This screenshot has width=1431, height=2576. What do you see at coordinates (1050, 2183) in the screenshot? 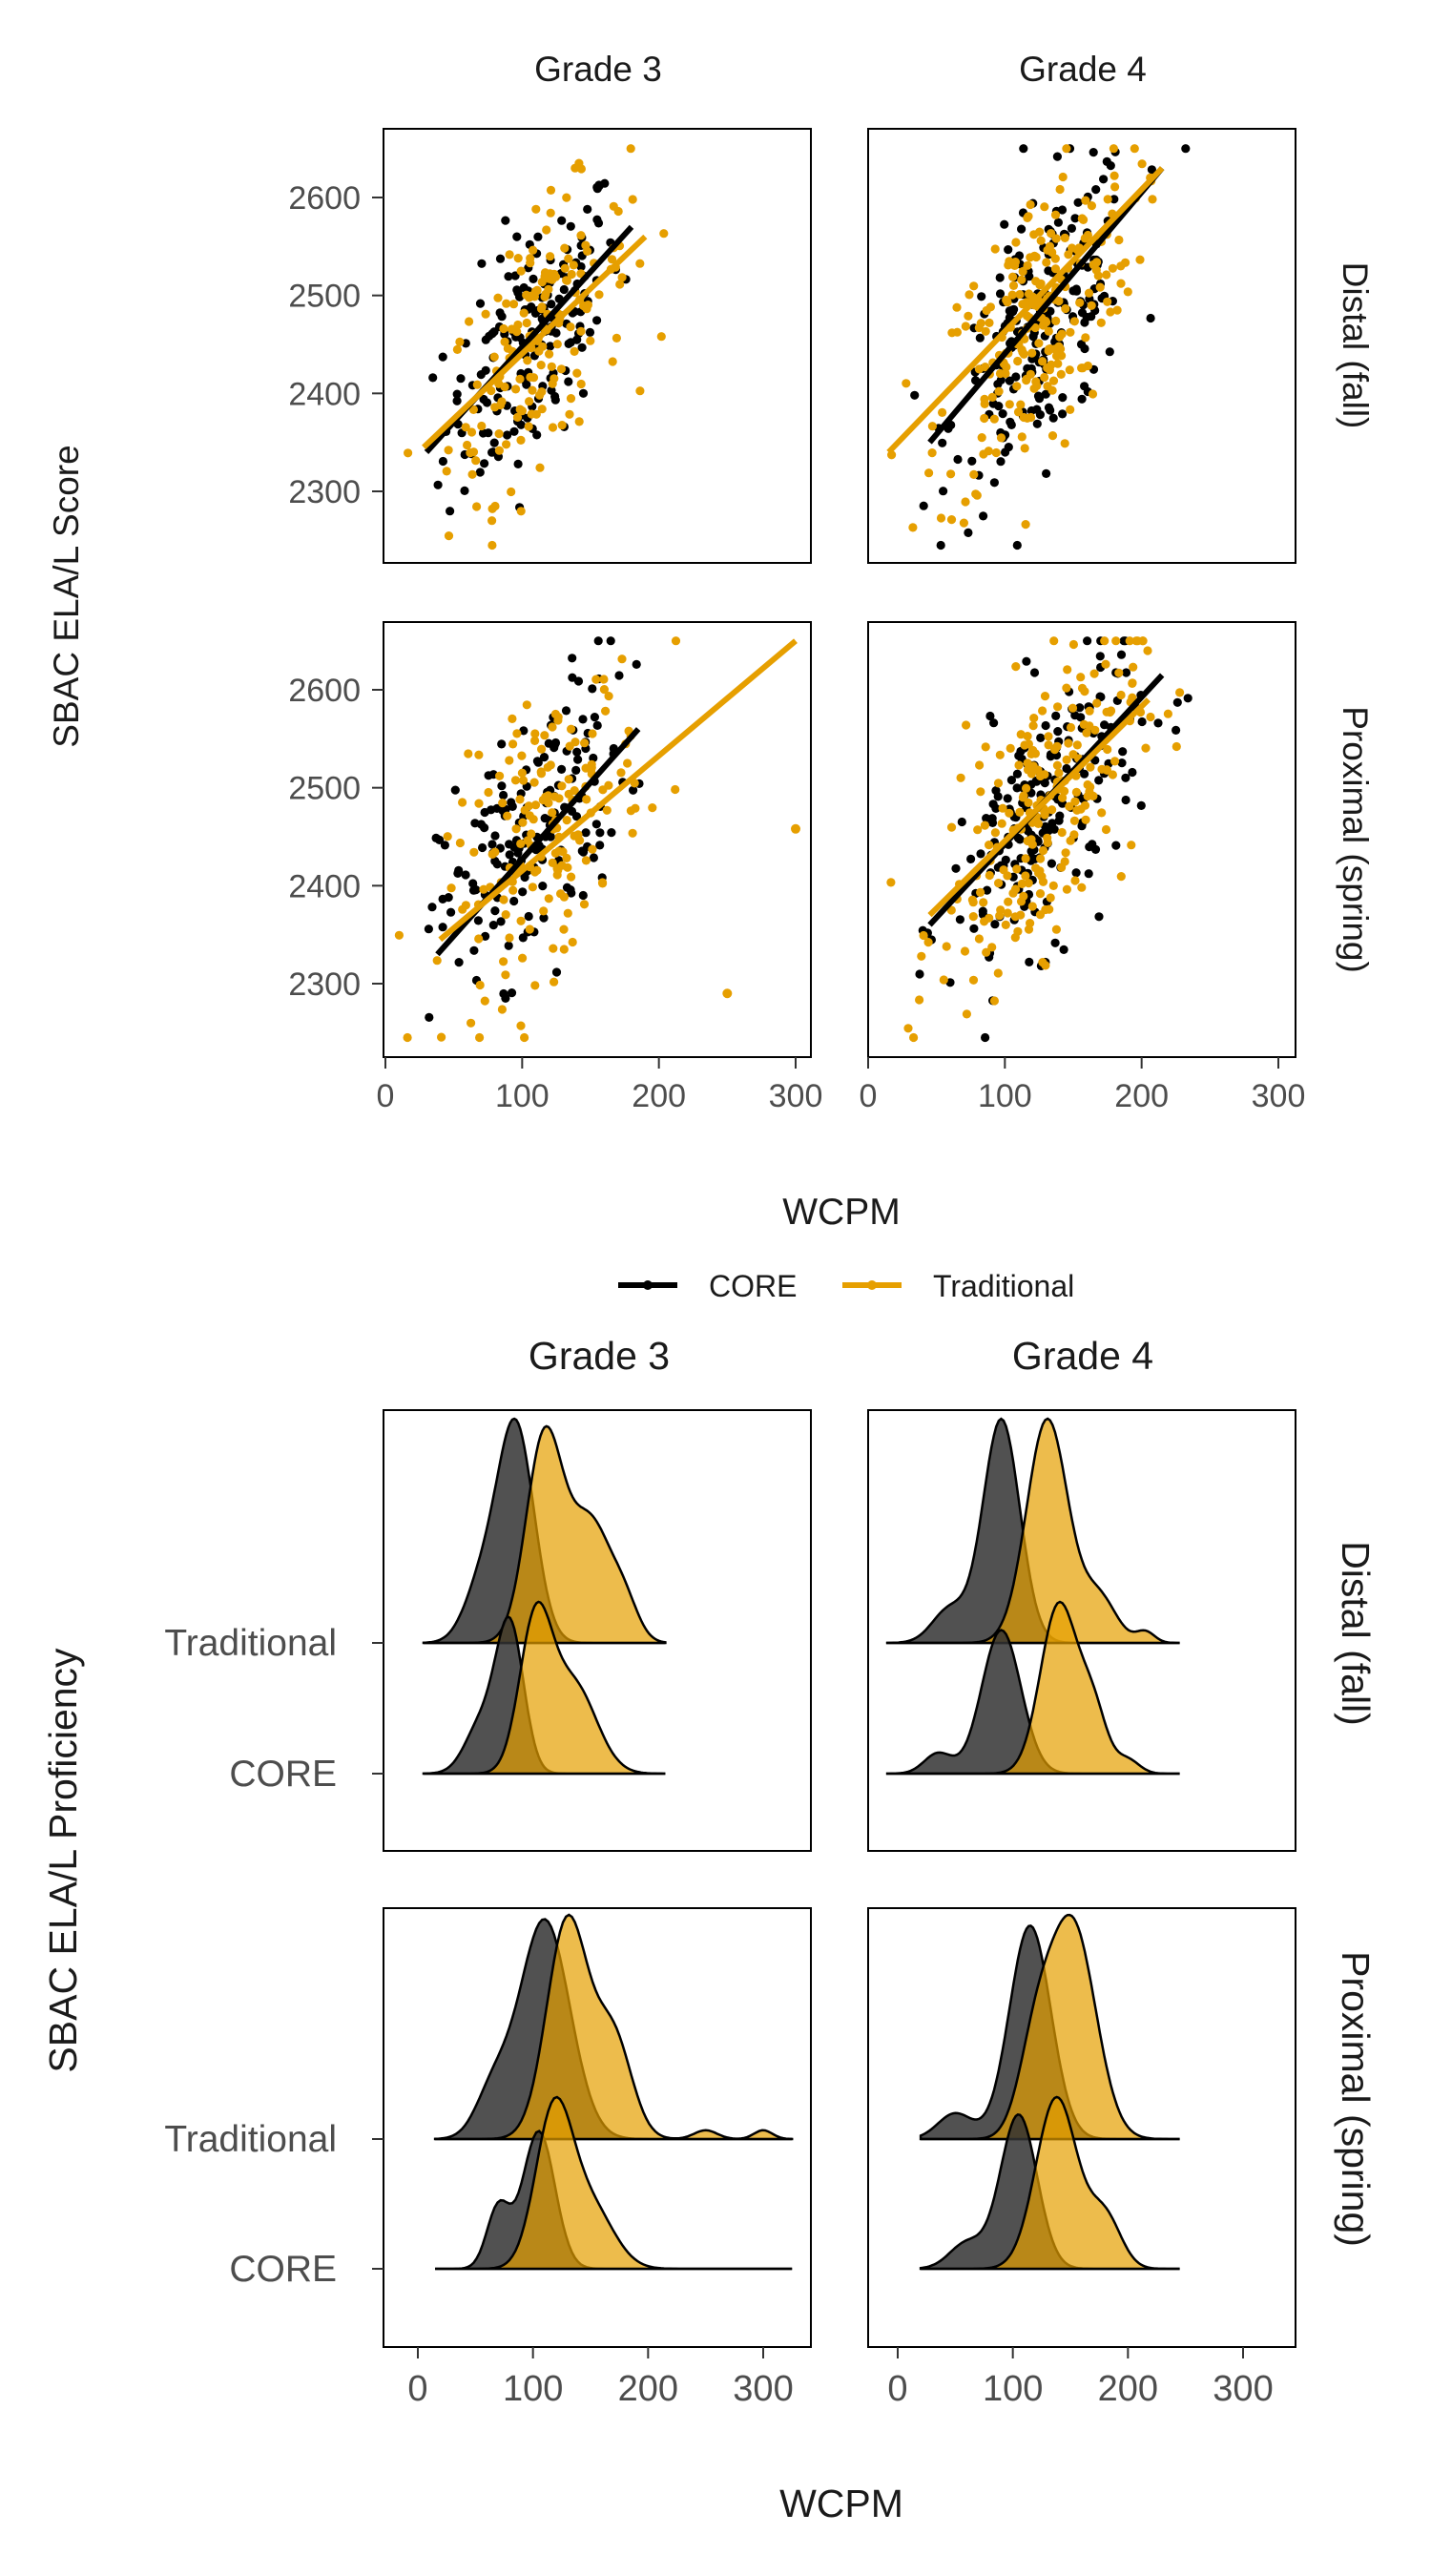
I see `ridge-proficient-core` at bounding box center [1050, 2183].